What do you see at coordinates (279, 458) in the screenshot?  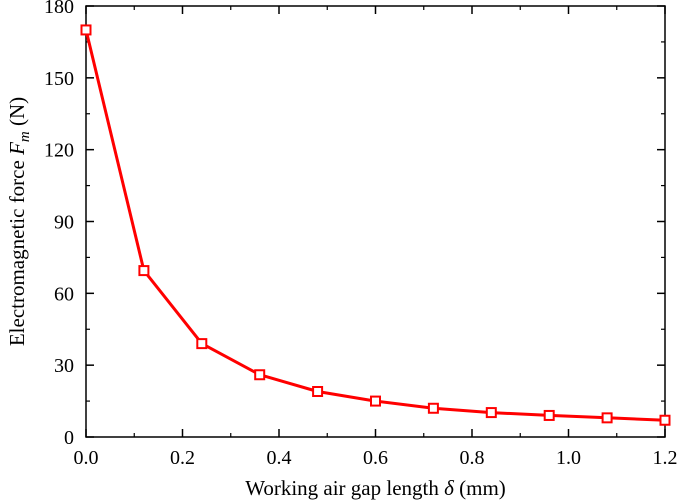 I see `x-tick-label: 0.4` at bounding box center [279, 458].